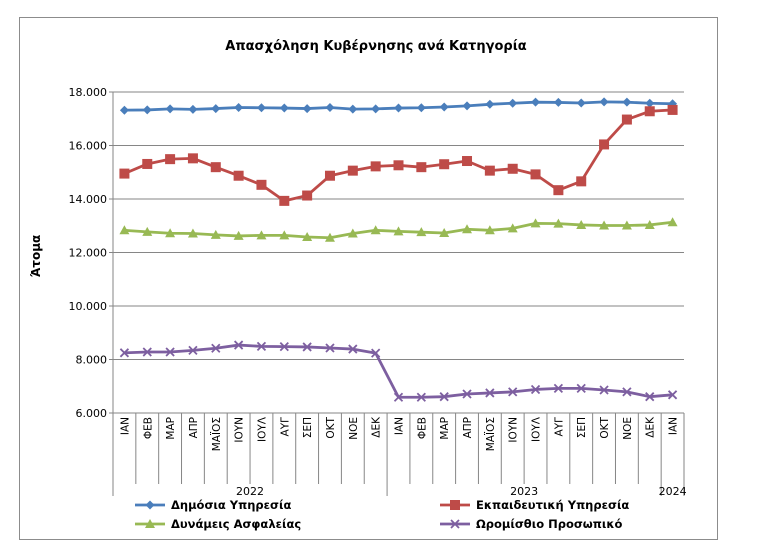  Describe the element at coordinates (88, 199) in the screenshot. I see `y-tick-label: 14.000` at that location.